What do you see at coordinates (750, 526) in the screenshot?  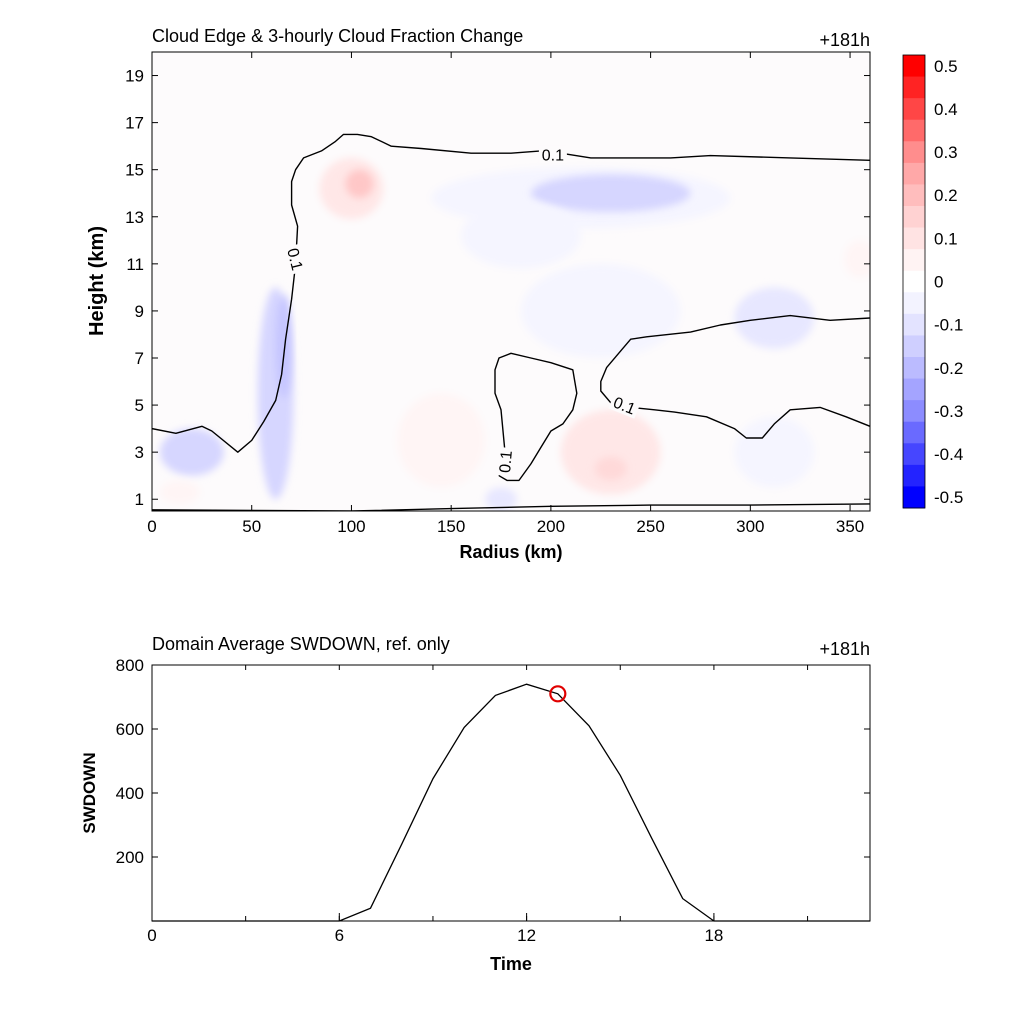 I see `x-tick-label: 300` at bounding box center [750, 526].